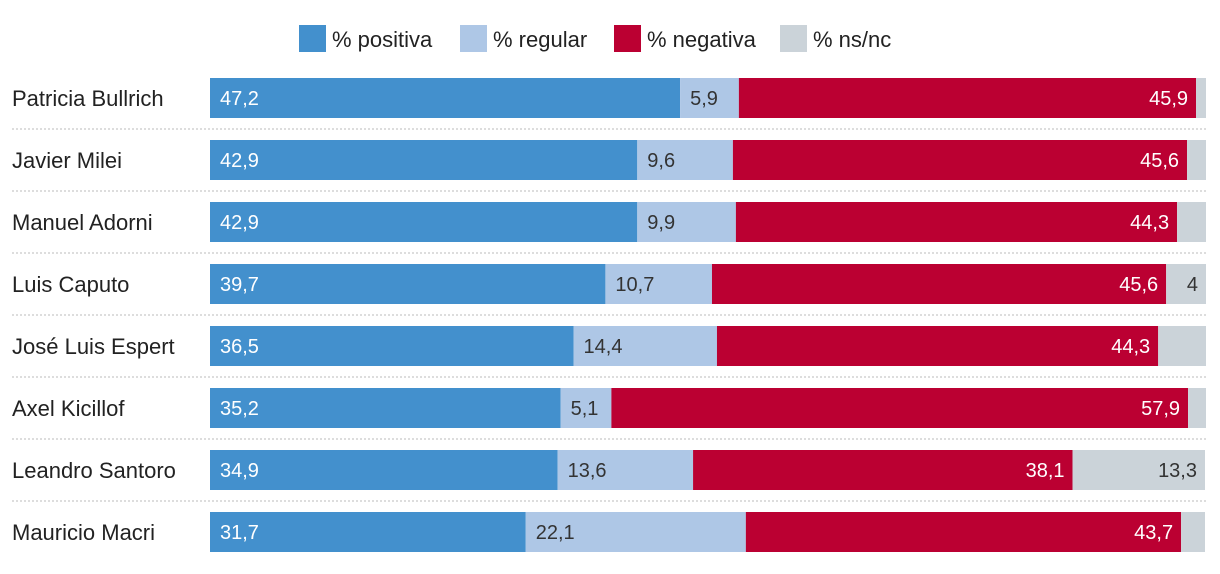  I want to click on category-label: Luis Caputo, so click(70, 284).